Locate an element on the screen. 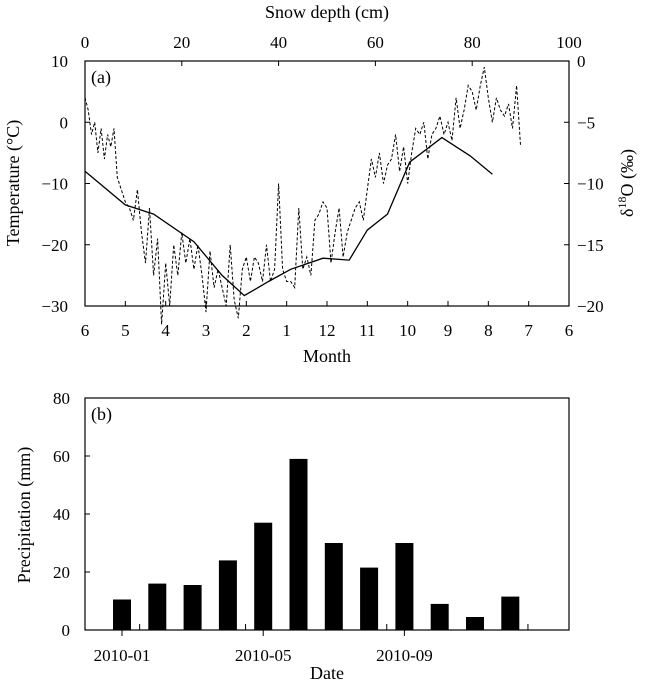 Image resolution: width=650 pixels, height=683 pixels. panel-b-label: (b) is located at coordinates (101, 414).